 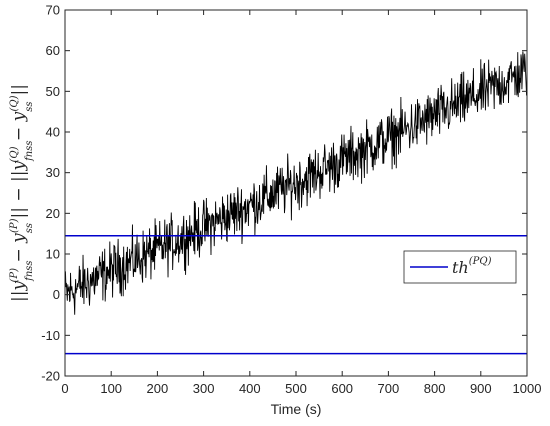 What do you see at coordinates (435, 388) in the screenshot?
I see `x-tick-label: 800` at bounding box center [435, 388].